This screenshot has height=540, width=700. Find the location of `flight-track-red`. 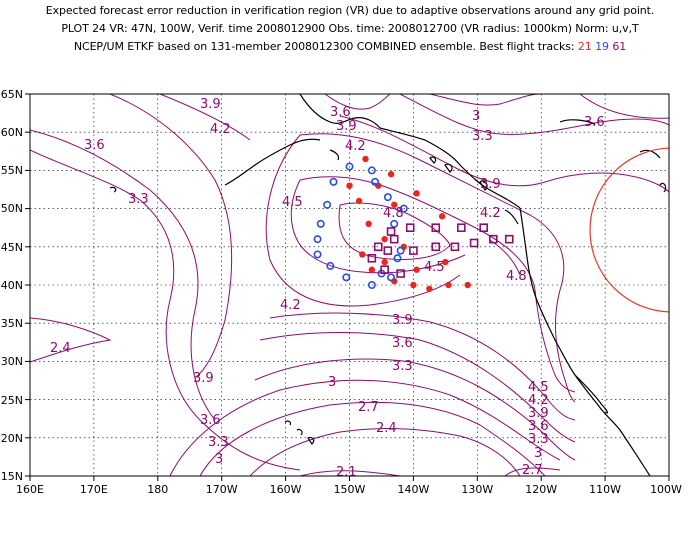

flight-track-red is located at coordinates (408, 224).